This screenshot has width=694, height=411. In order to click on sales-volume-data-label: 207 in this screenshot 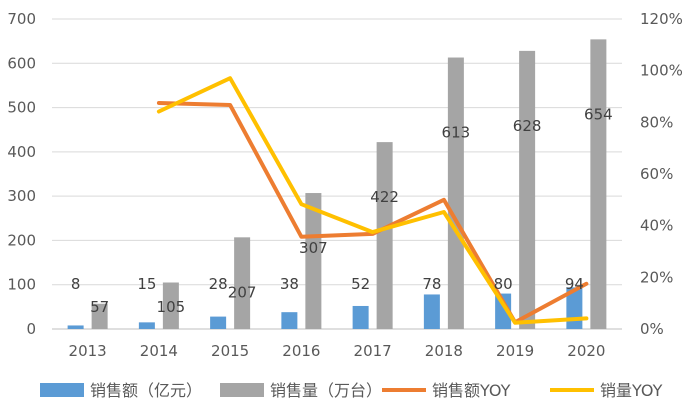, I will do `click(242, 292)`.